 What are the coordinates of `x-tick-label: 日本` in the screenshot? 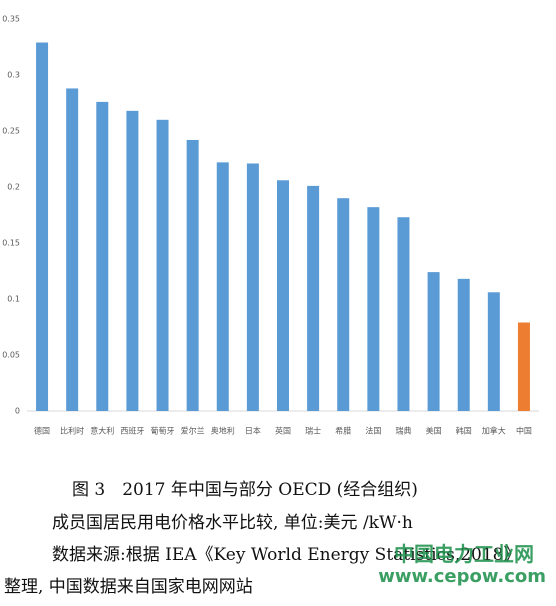 It's located at (253, 431).